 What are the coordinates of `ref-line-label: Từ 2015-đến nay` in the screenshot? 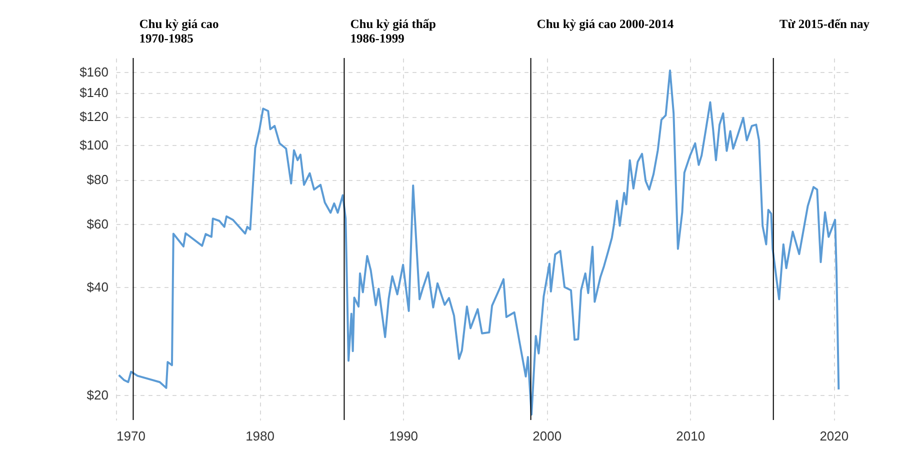 It's located at (824, 24).